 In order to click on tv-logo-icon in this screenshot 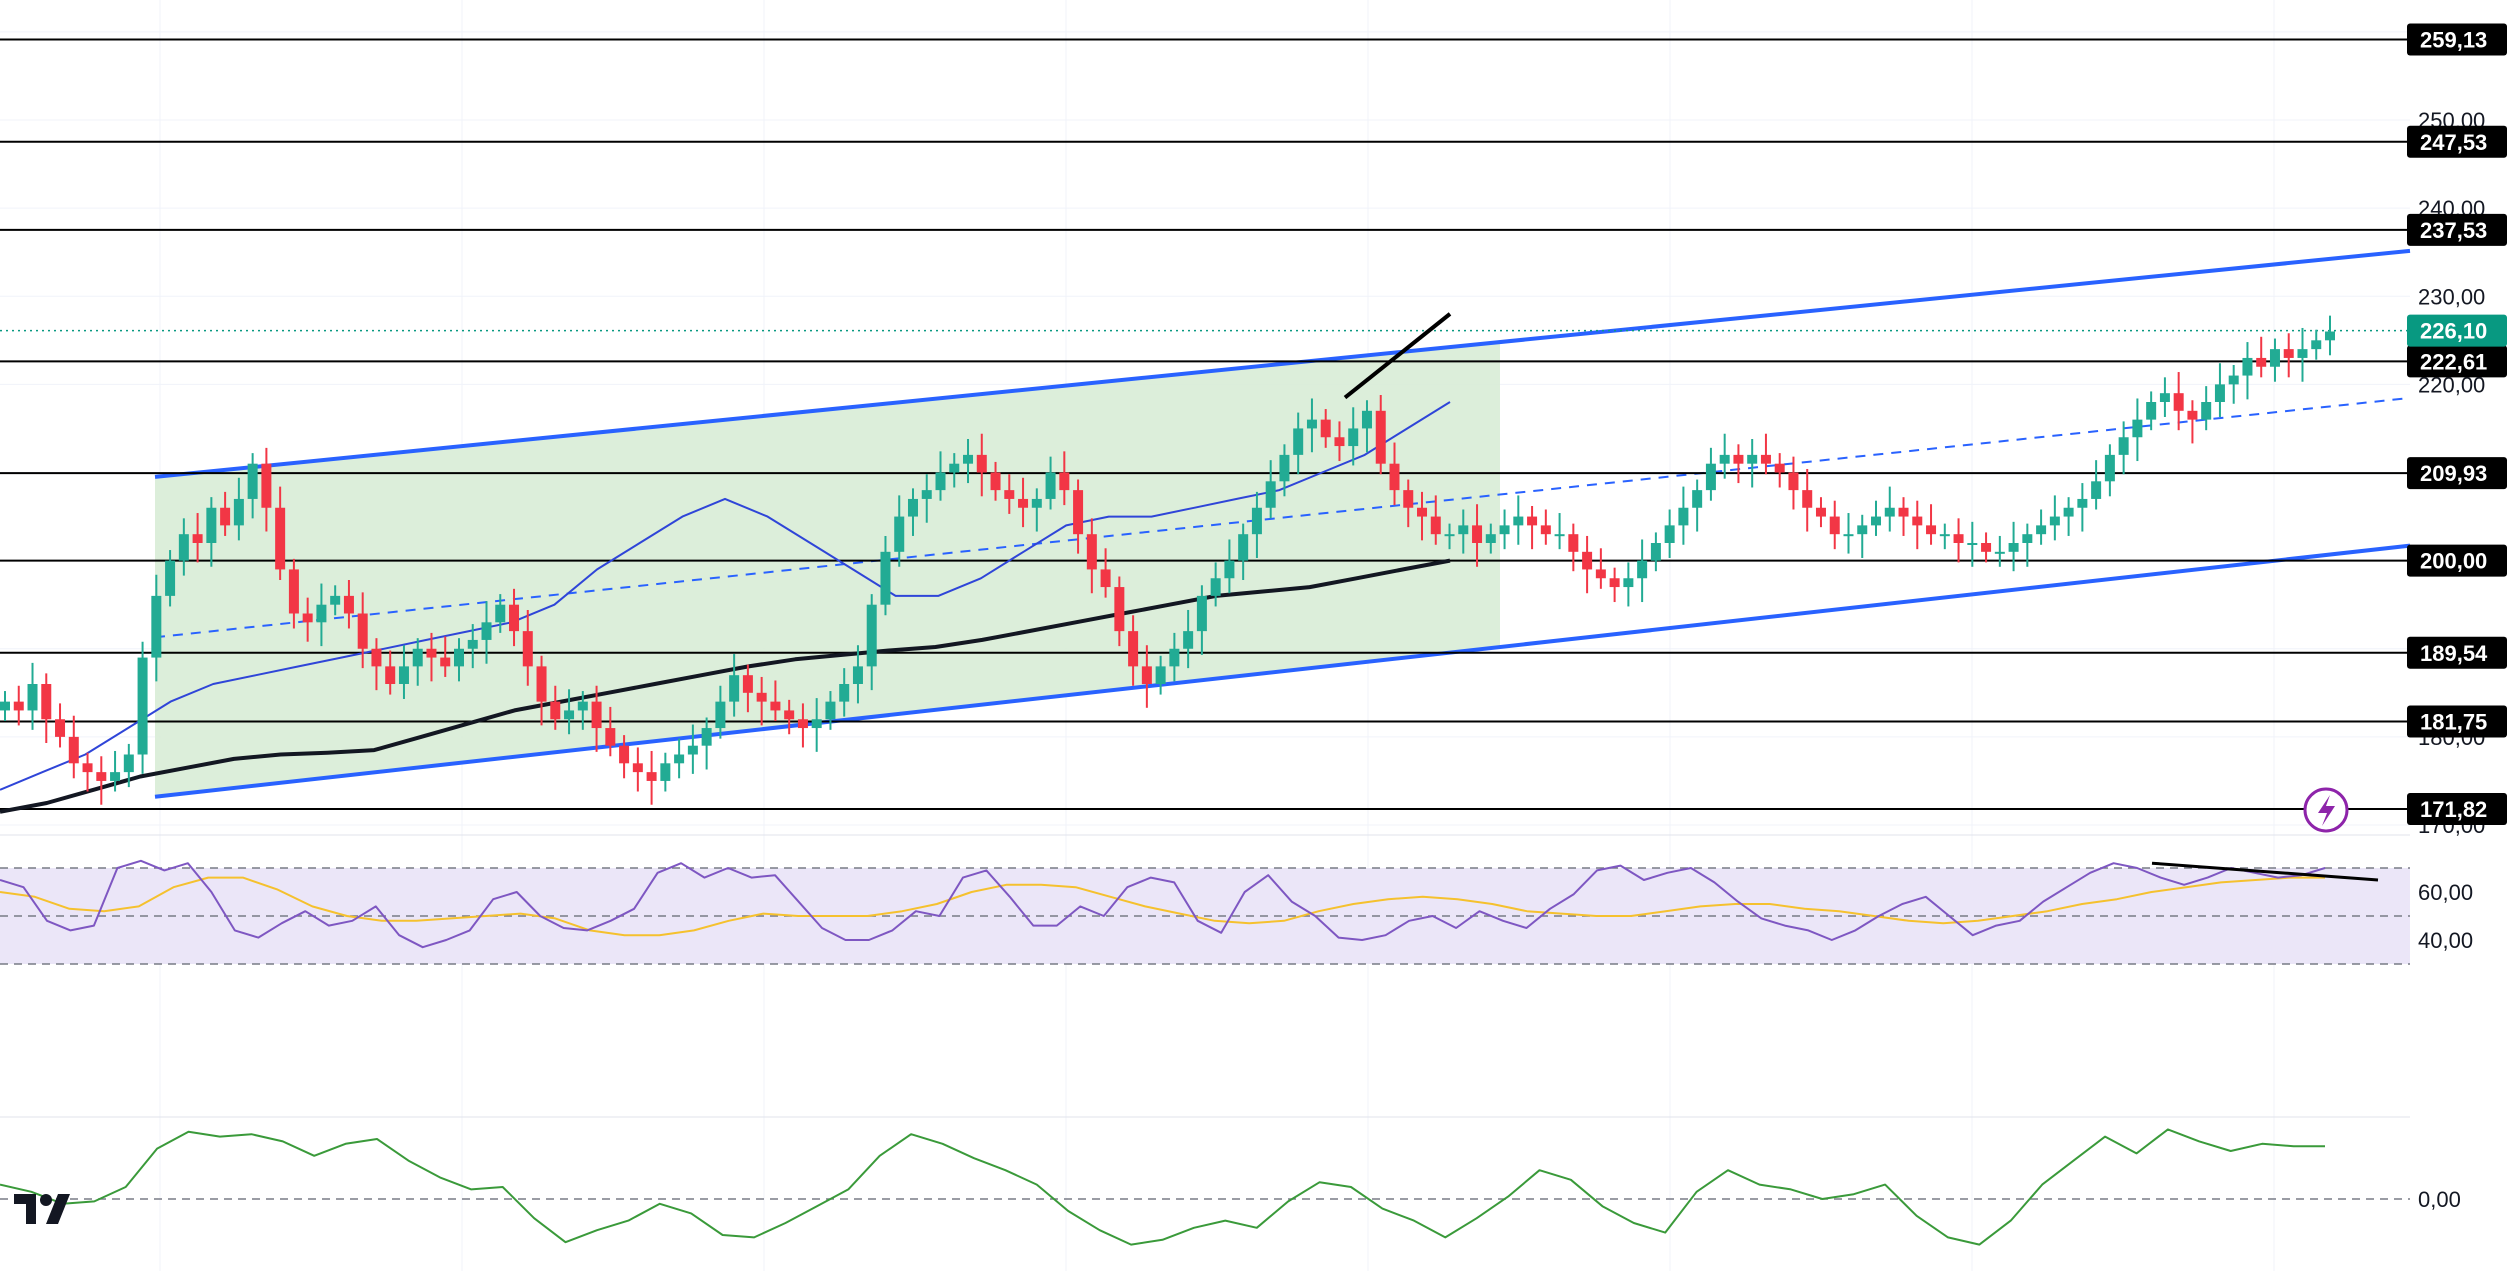, I will do `click(49, 1208)`.